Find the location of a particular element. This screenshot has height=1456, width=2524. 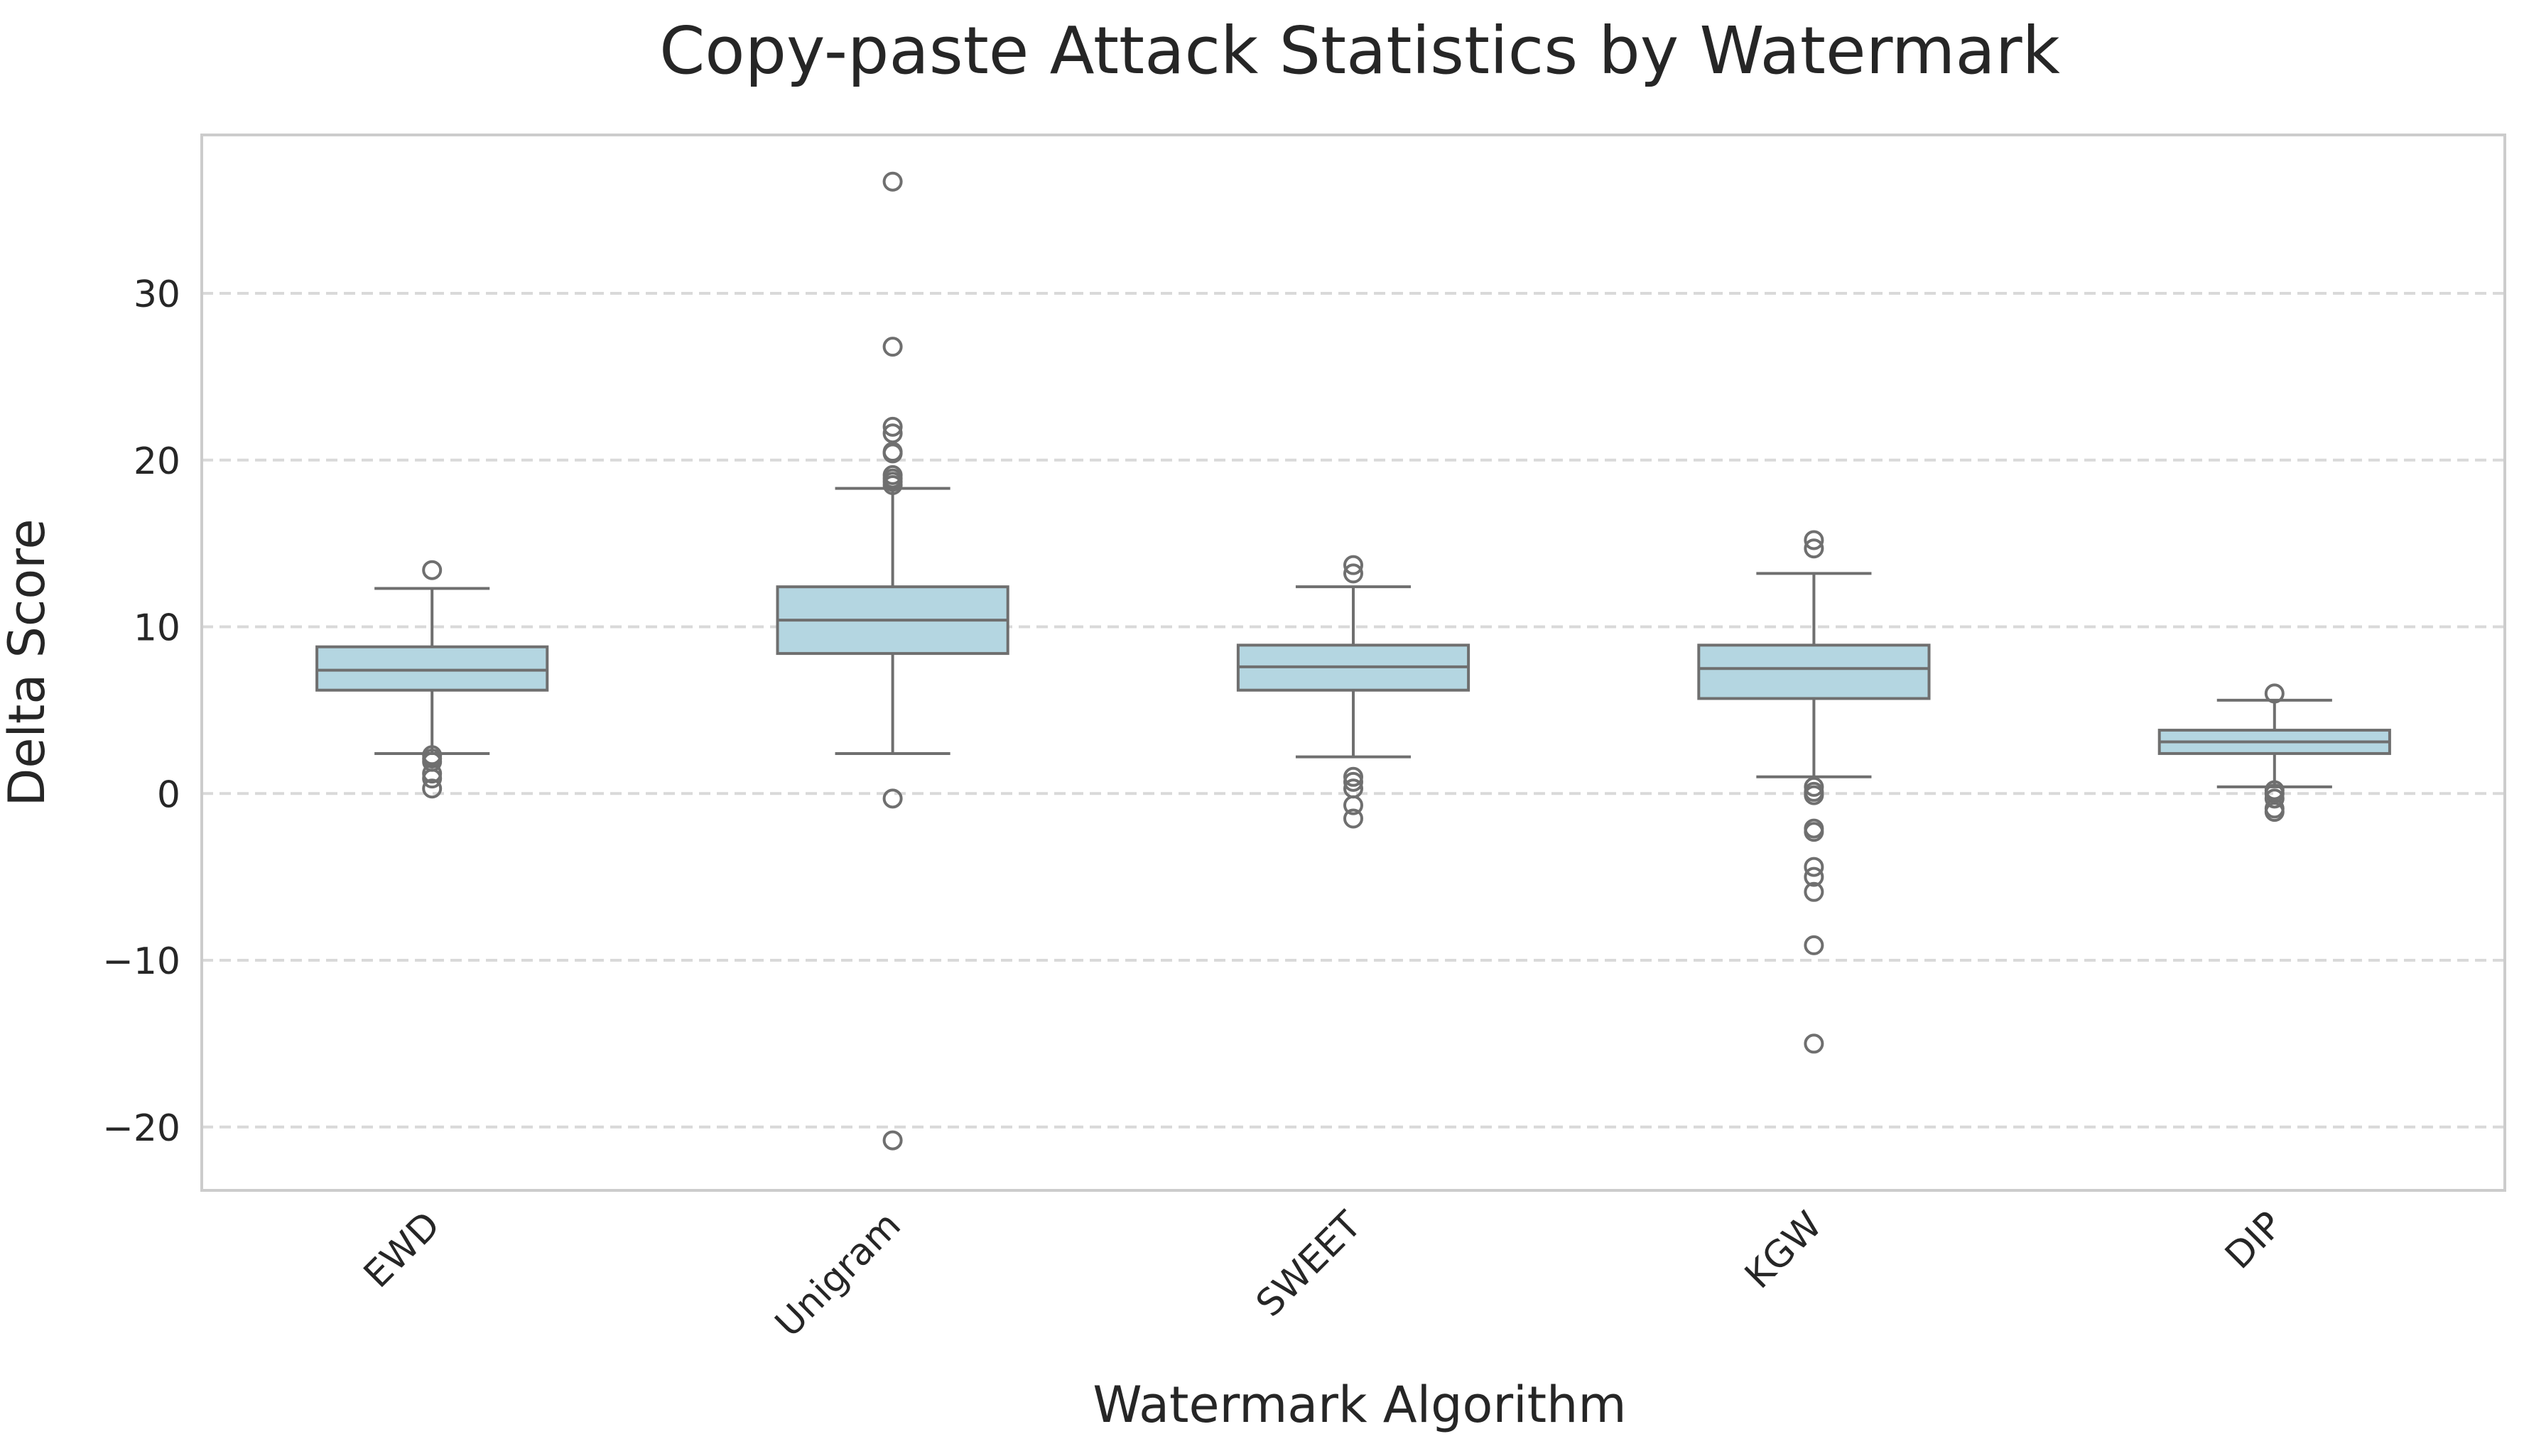

box-group-kgw is located at coordinates (1814, 792).